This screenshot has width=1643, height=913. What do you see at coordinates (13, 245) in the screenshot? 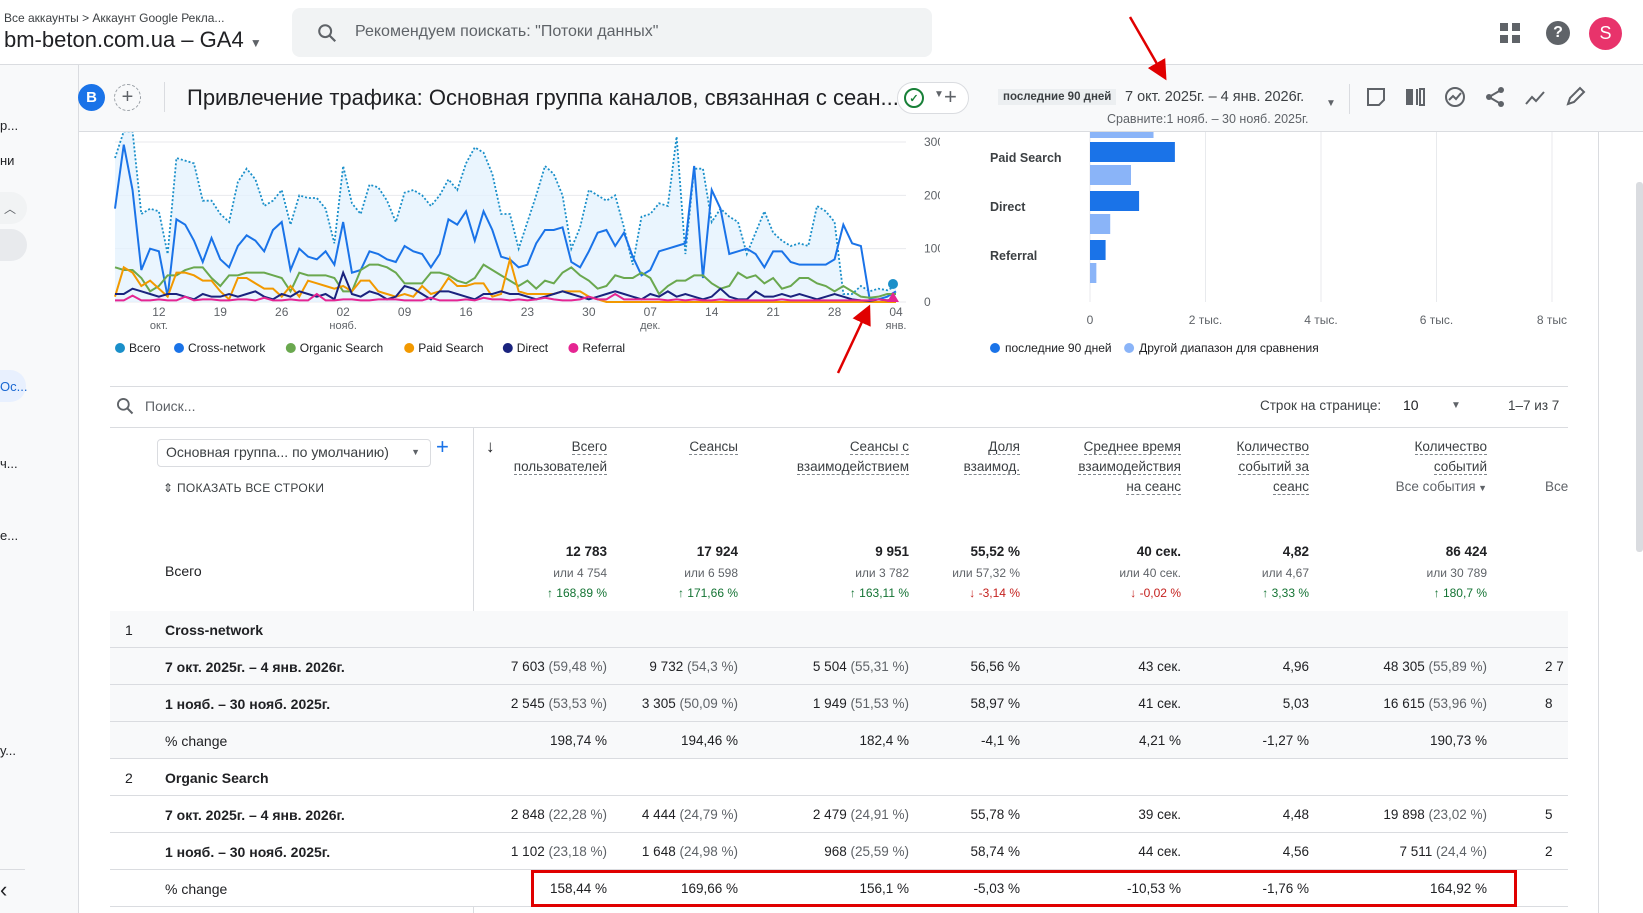
I see `sidebar-pill` at bounding box center [13, 245].